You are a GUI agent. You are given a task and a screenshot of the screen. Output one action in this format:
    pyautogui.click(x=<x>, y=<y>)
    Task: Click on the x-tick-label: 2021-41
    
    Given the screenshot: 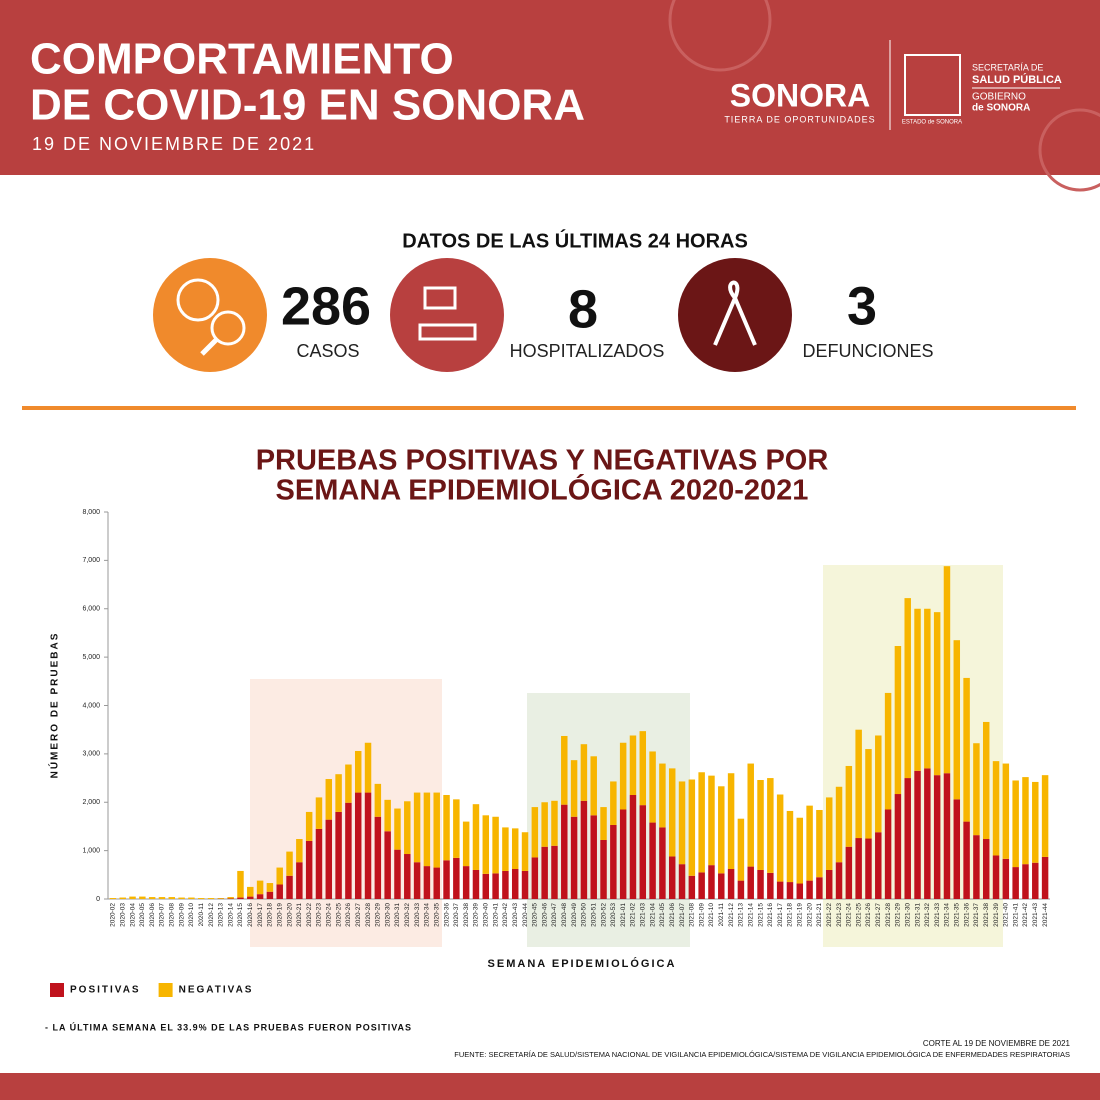 What is the action you would take?
    pyautogui.click(x=1015, y=915)
    